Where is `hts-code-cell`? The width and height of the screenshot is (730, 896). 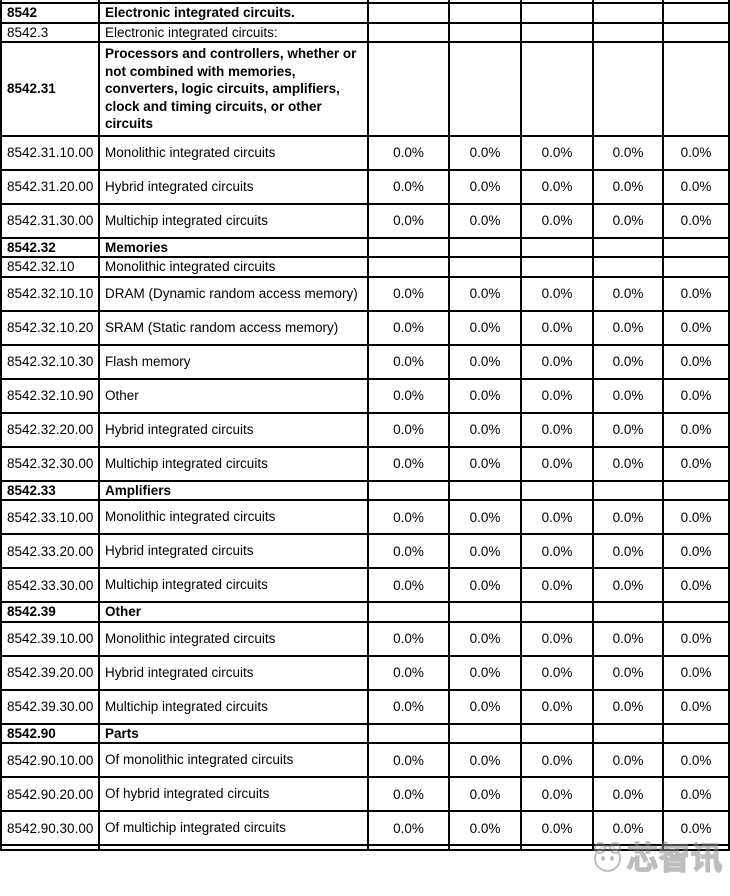
hts-code-cell is located at coordinates (50, 2).